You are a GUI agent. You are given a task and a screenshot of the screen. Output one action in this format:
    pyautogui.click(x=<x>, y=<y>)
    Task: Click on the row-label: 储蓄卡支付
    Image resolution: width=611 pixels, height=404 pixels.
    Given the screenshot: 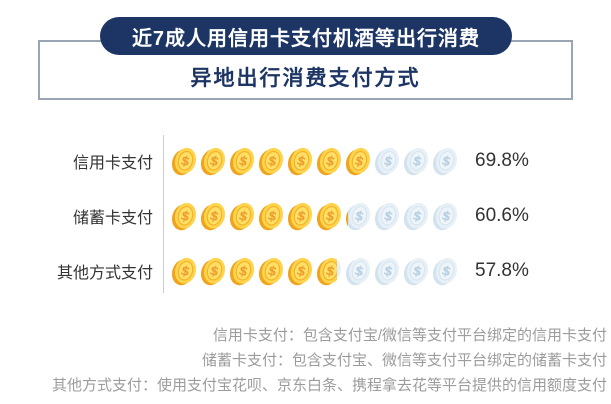 What is the action you would take?
    pyautogui.click(x=112, y=218)
    